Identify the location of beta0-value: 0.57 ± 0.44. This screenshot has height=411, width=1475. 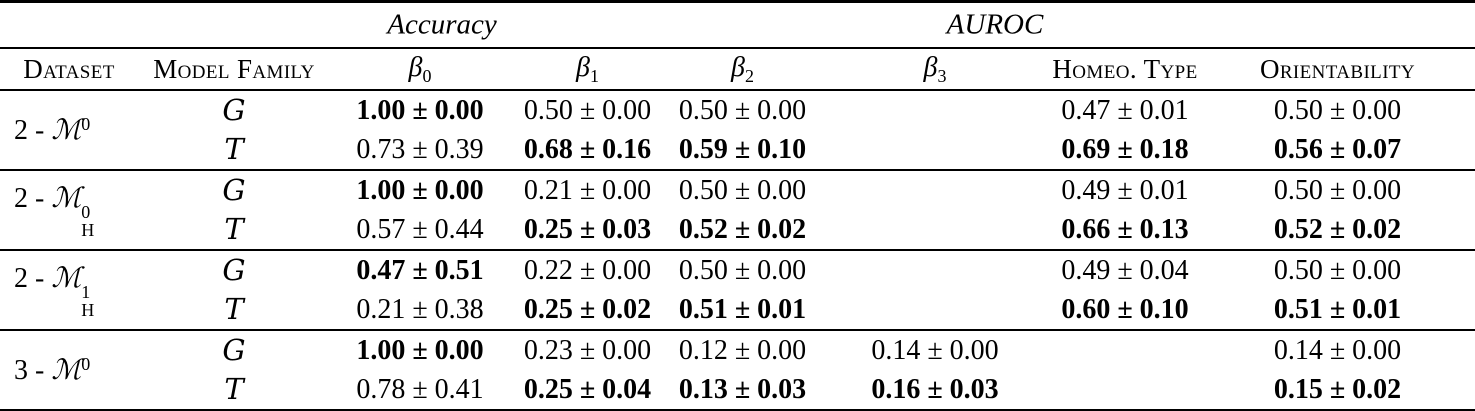
(420, 229).